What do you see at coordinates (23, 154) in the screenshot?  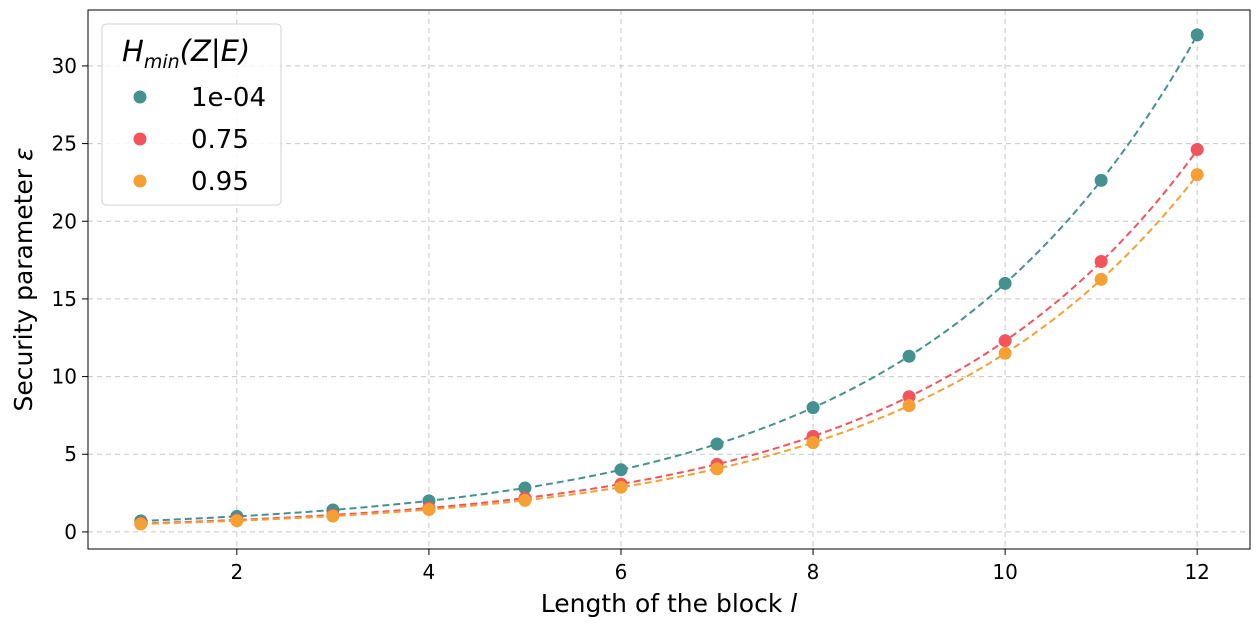 I see `y-axis-variable: ε` at bounding box center [23, 154].